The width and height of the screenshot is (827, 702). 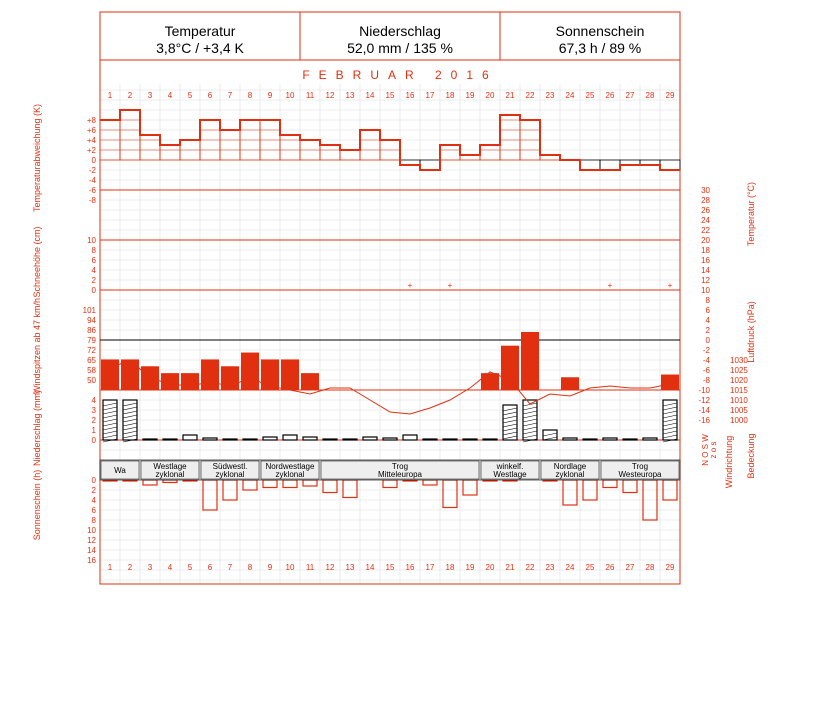 I want to click on axis-title-temp-anomaly: Temperaturabweichung (K), so click(x=37, y=158).